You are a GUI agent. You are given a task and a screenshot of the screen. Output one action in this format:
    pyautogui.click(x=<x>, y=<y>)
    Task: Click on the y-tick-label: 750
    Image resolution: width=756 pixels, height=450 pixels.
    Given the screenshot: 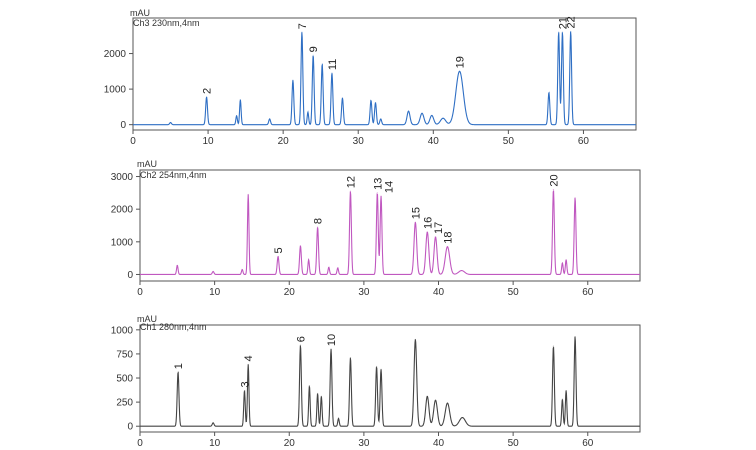 What is the action you would take?
    pyautogui.click(x=124, y=354)
    